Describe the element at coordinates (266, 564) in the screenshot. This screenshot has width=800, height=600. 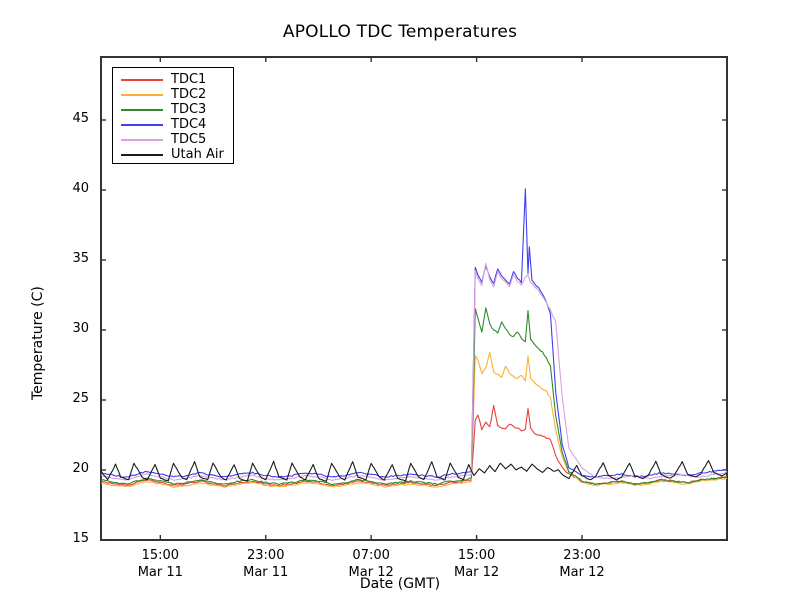
I see `x-tick-label: 23:00 Mar 11` at that location.